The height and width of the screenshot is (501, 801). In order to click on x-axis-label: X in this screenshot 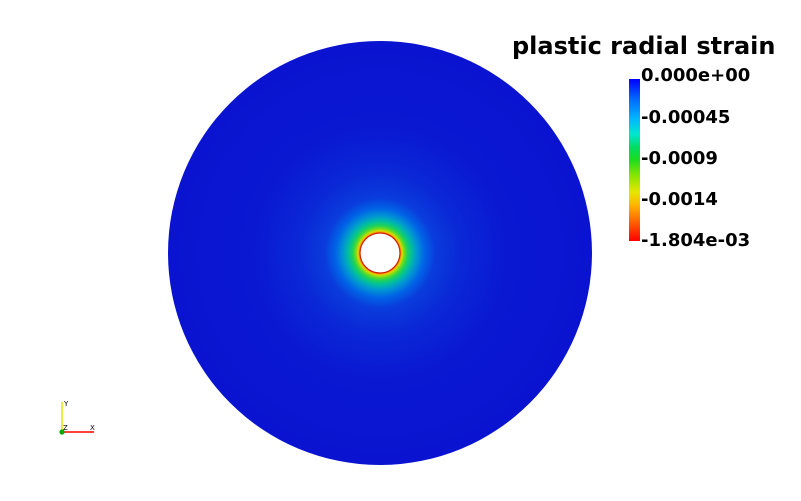, I will do `click(92, 428)`.